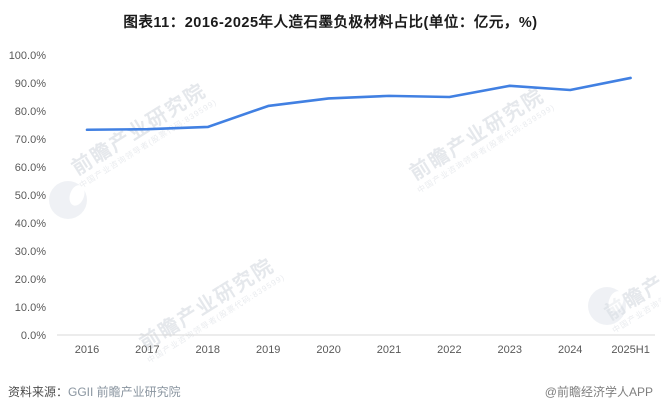 The image size is (661, 411). What do you see at coordinates (33, 336) in the screenshot?
I see `y-axis-tick-label: 0.0%` at bounding box center [33, 336].